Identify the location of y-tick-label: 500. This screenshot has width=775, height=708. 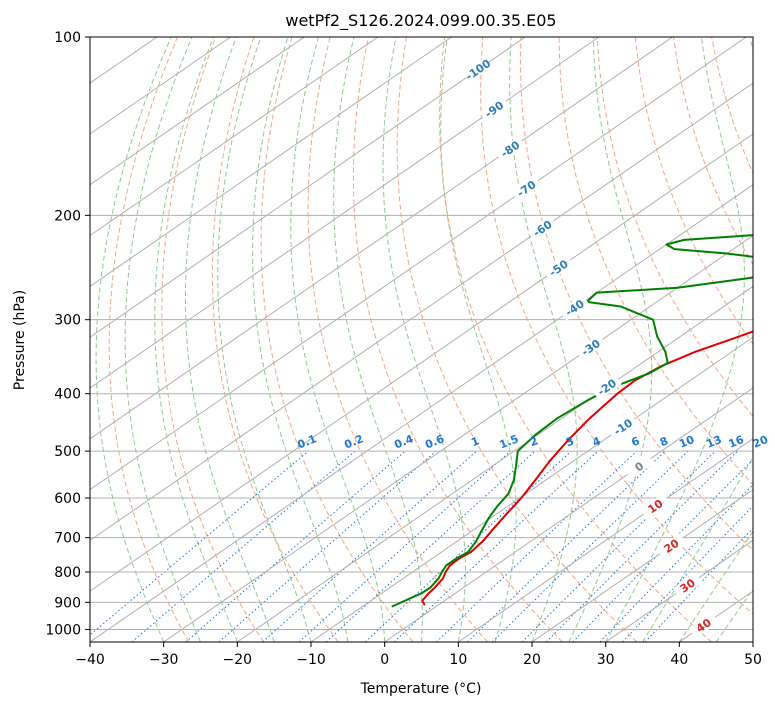
(67, 452).